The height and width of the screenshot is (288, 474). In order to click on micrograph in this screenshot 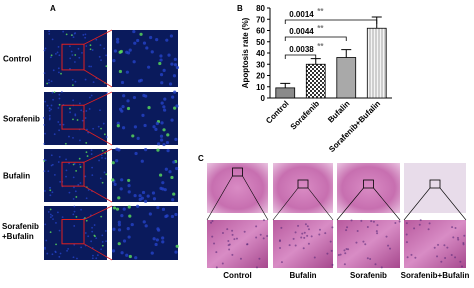, I will do `click(145, 58)`.